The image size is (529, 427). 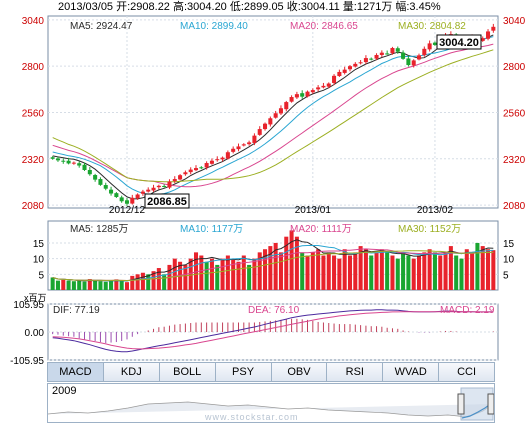 What do you see at coordinates (355, 372) in the screenshot?
I see `tab-rsi: RSI` at bounding box center [355, 372].